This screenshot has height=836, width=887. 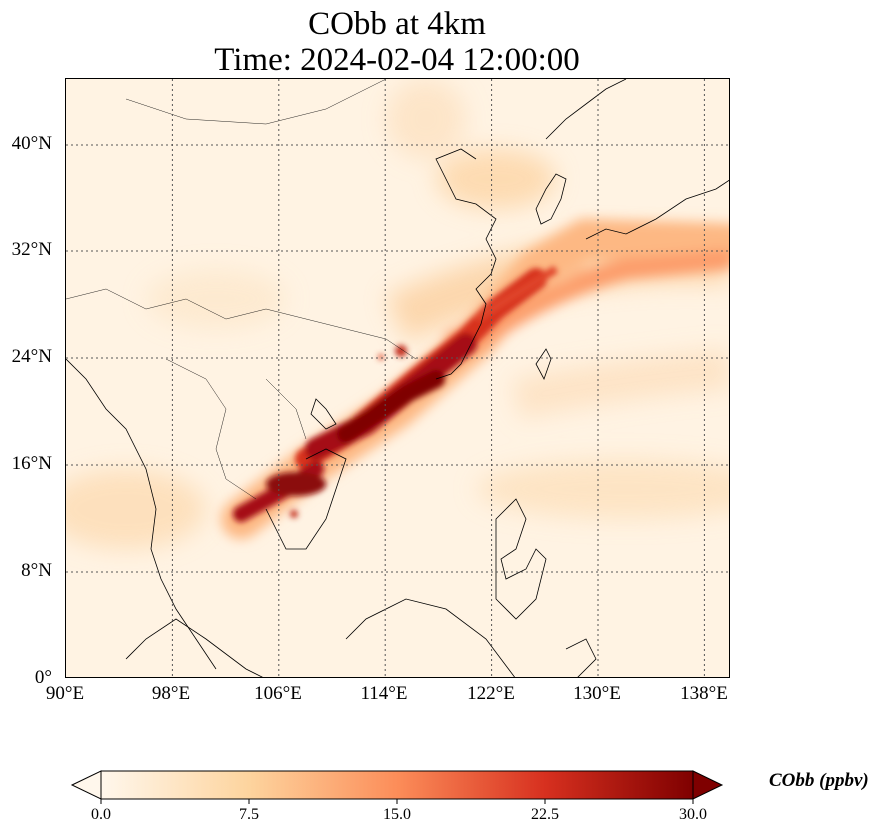 I want to click on colorbar-max-extend, so click(x=708, y=785).